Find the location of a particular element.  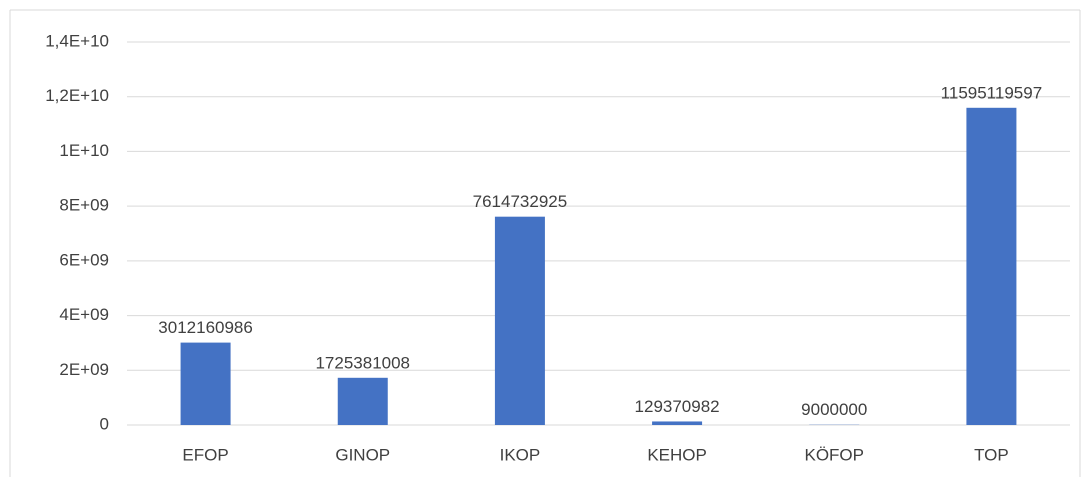

y-tick-label: 4E+09 is located at coordinates (84, 314).